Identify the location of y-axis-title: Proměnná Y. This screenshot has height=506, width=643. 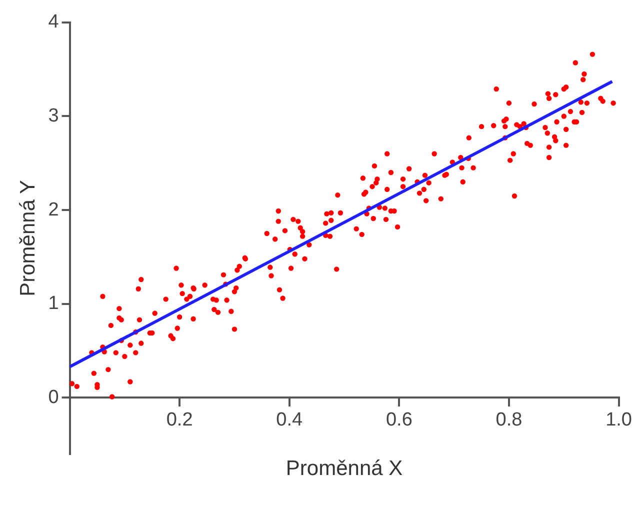
(28, 238).